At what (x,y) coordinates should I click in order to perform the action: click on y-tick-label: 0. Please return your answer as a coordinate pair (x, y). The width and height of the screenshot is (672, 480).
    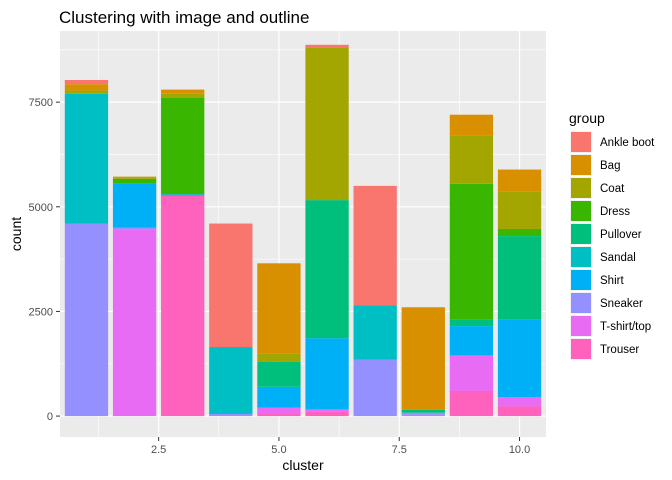
    Looking at the image, I should click on (50, 417).